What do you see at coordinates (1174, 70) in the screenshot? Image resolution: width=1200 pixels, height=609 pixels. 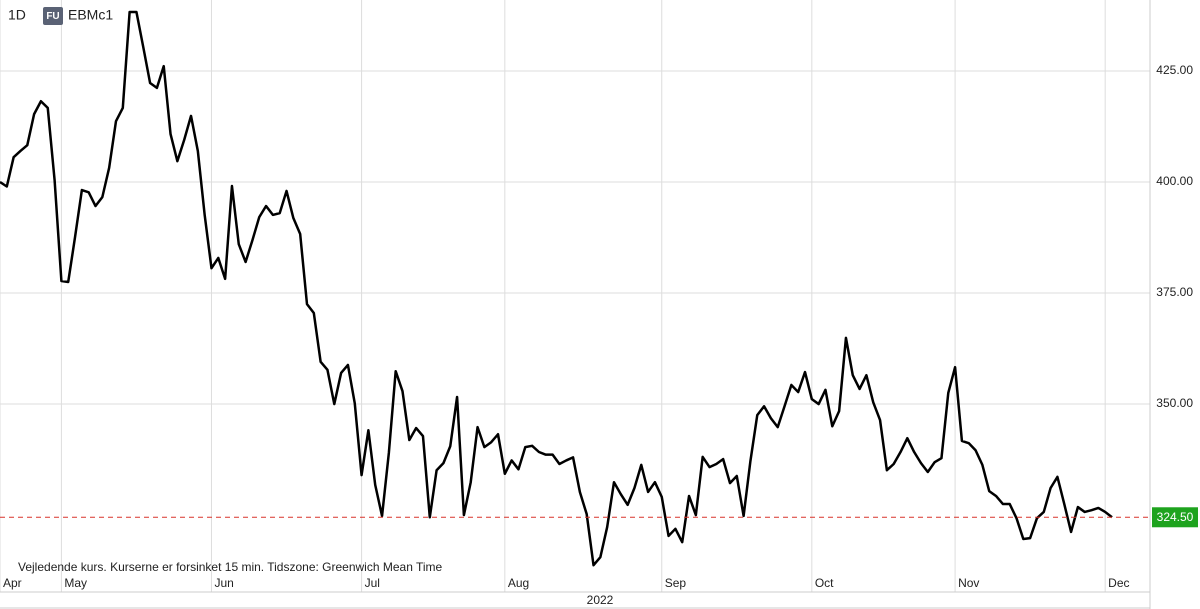 I see `y-tick-label: 425.00` at bounding box center [1174, 70].